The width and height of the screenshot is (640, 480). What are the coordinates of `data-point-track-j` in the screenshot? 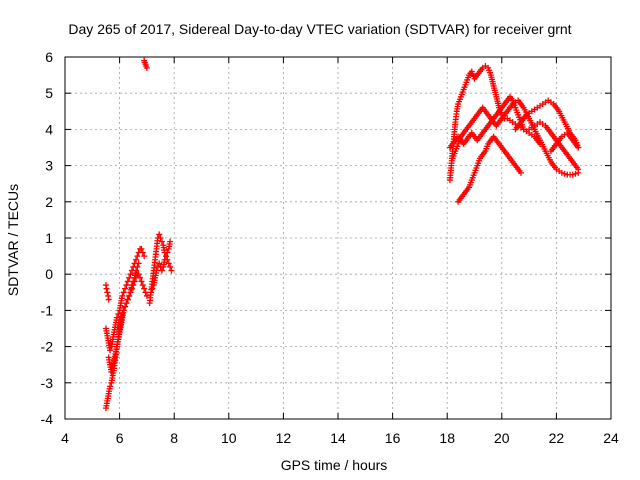 It's located at (520, 172).